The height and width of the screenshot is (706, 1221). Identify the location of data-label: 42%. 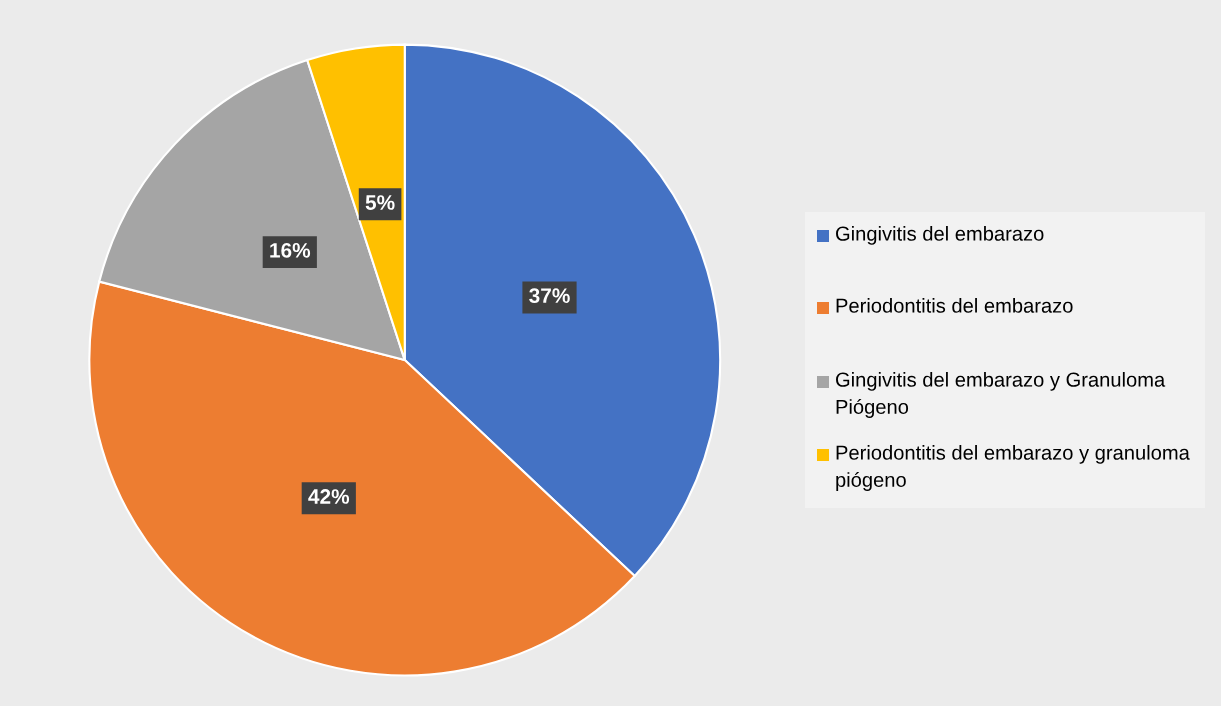
(329, 496).